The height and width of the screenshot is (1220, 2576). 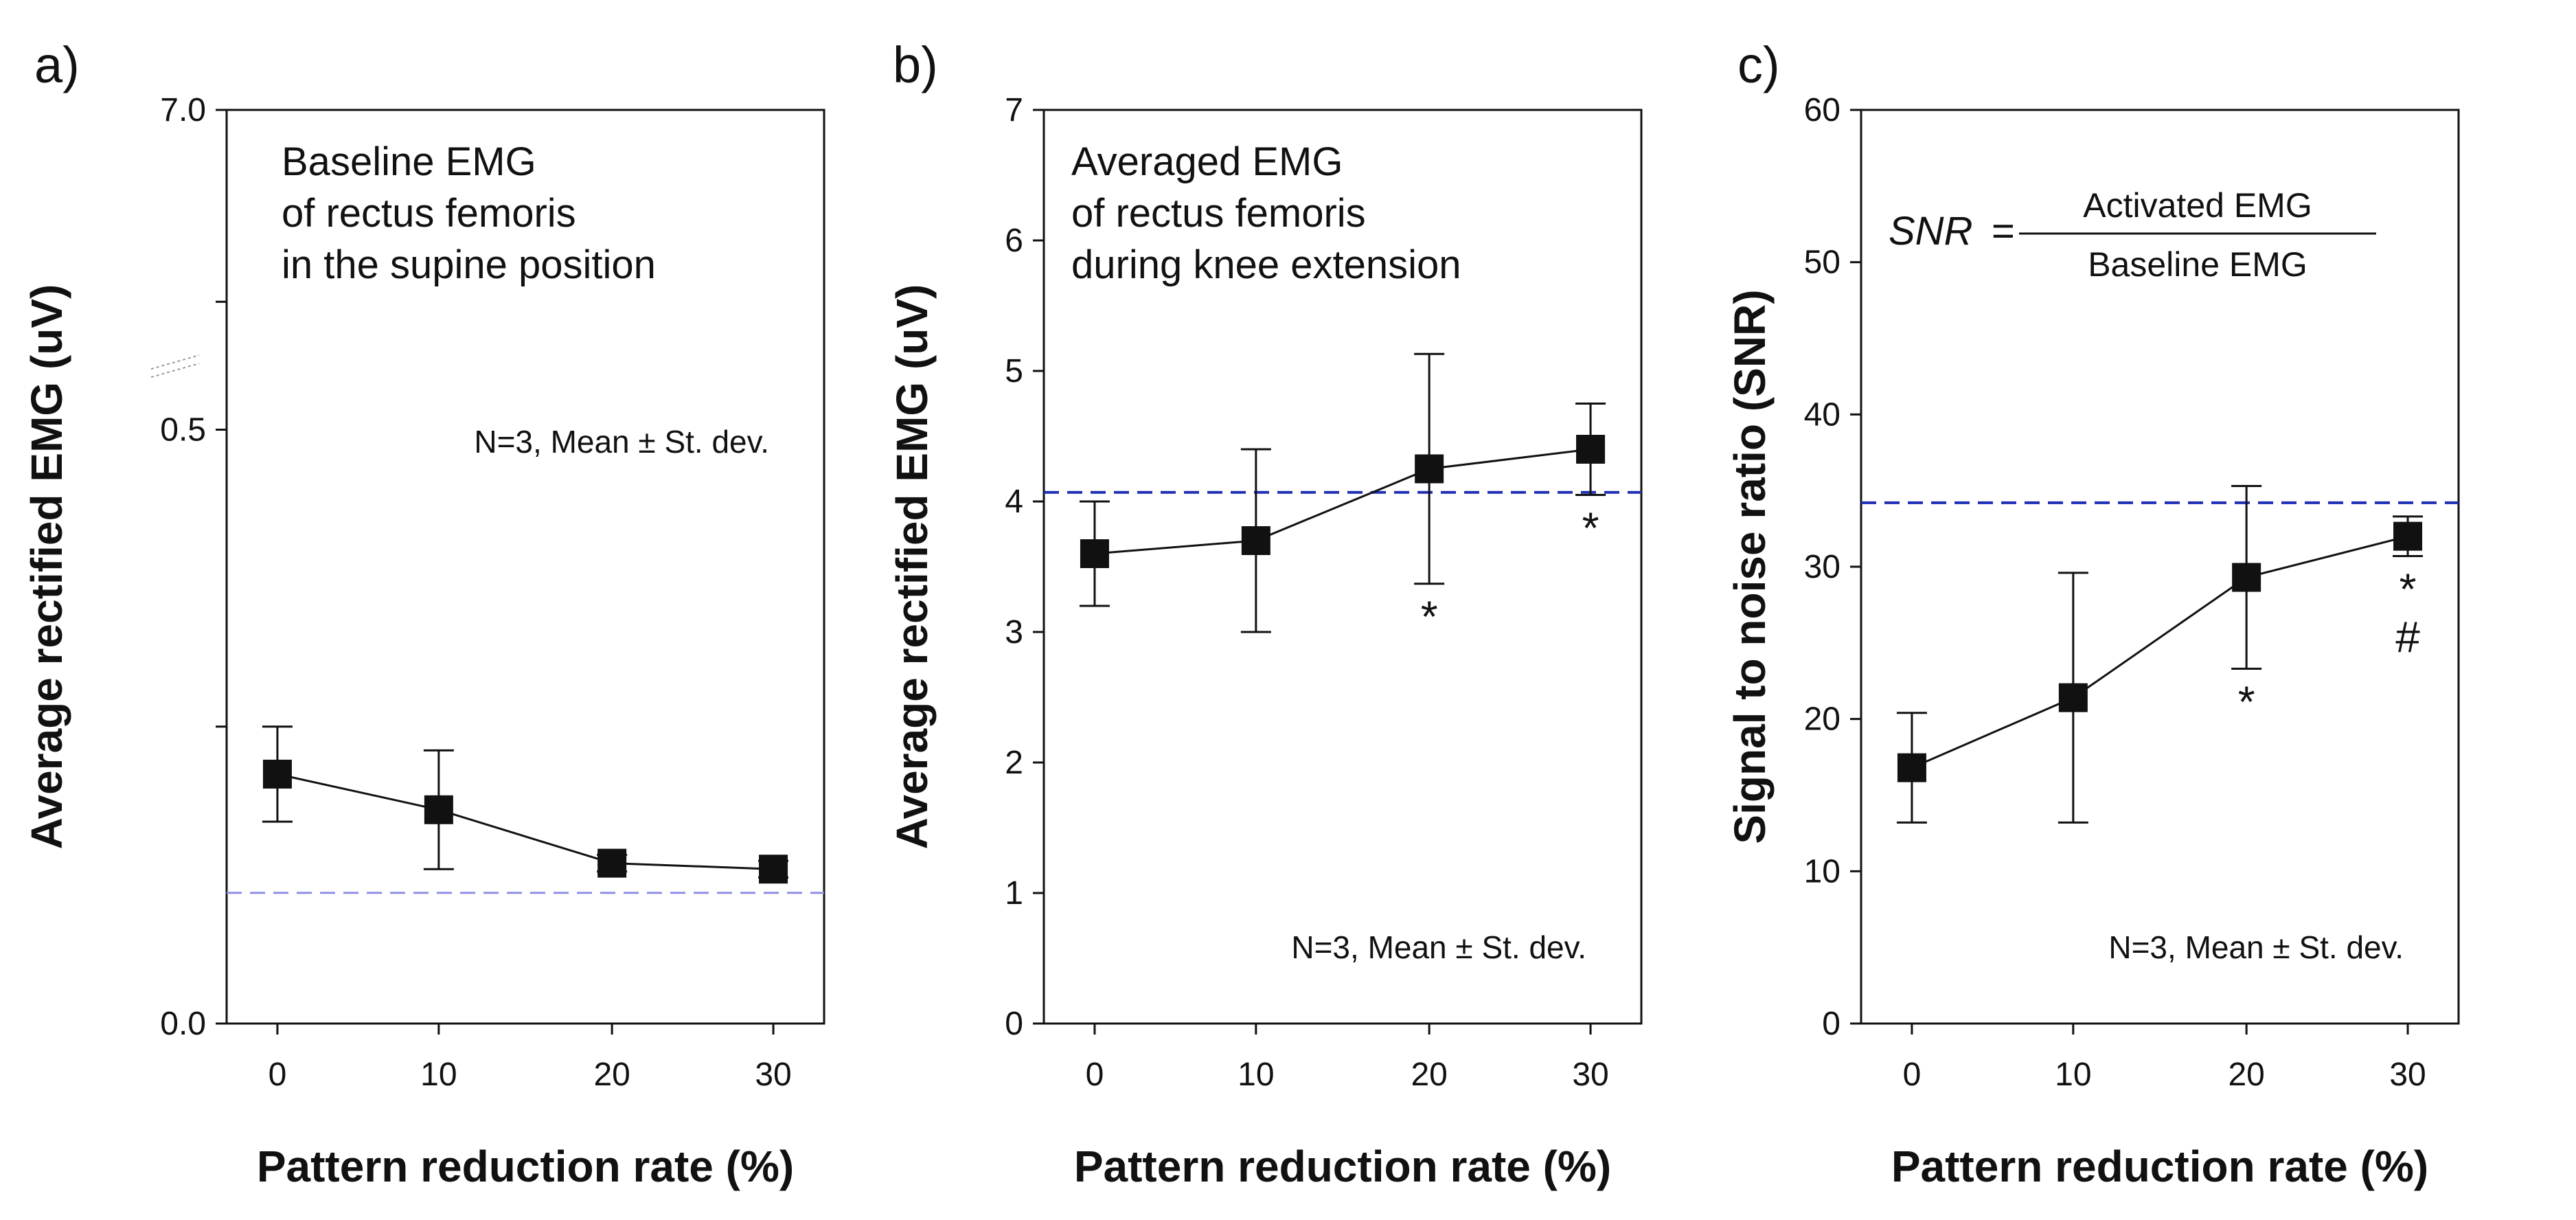 I want to click on panel-letter: c), so click(x=1758, y=64).